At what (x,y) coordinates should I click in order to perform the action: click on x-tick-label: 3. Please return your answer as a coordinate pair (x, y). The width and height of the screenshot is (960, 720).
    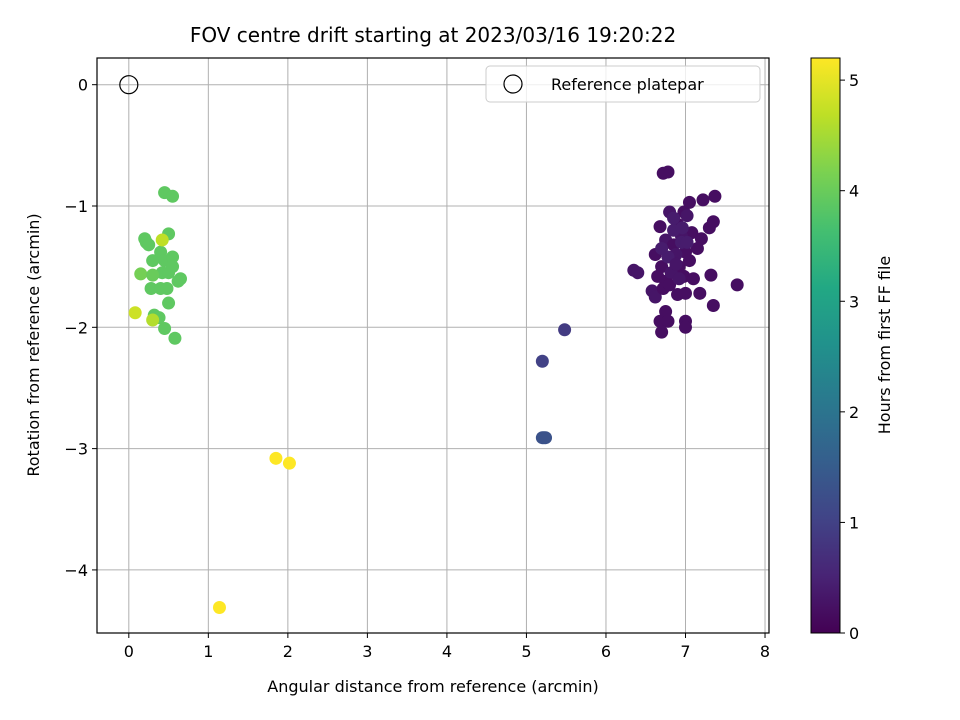
    Looking at the image, I should click on (367, 651).